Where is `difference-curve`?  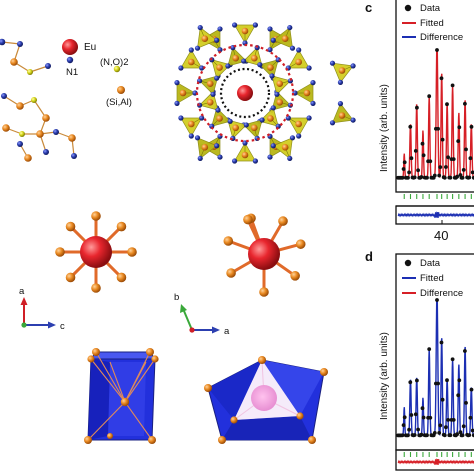
difference-curve is located at coordinates (435, 215).